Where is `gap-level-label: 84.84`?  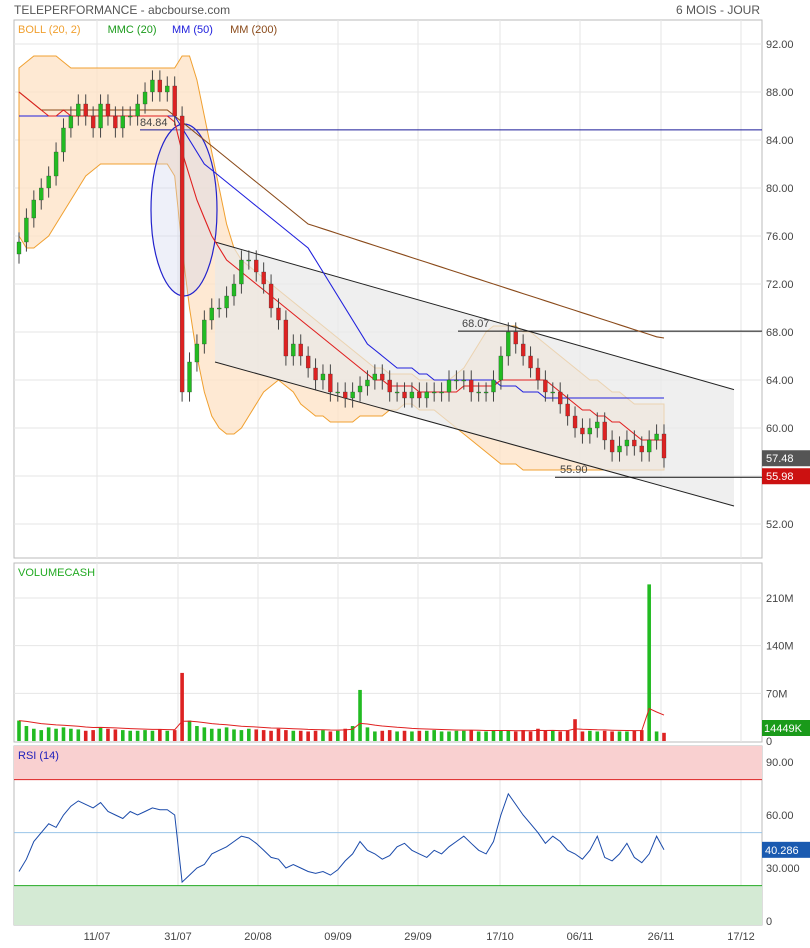
gap-level-label: 84.84 is located at coordinates (154, 123).